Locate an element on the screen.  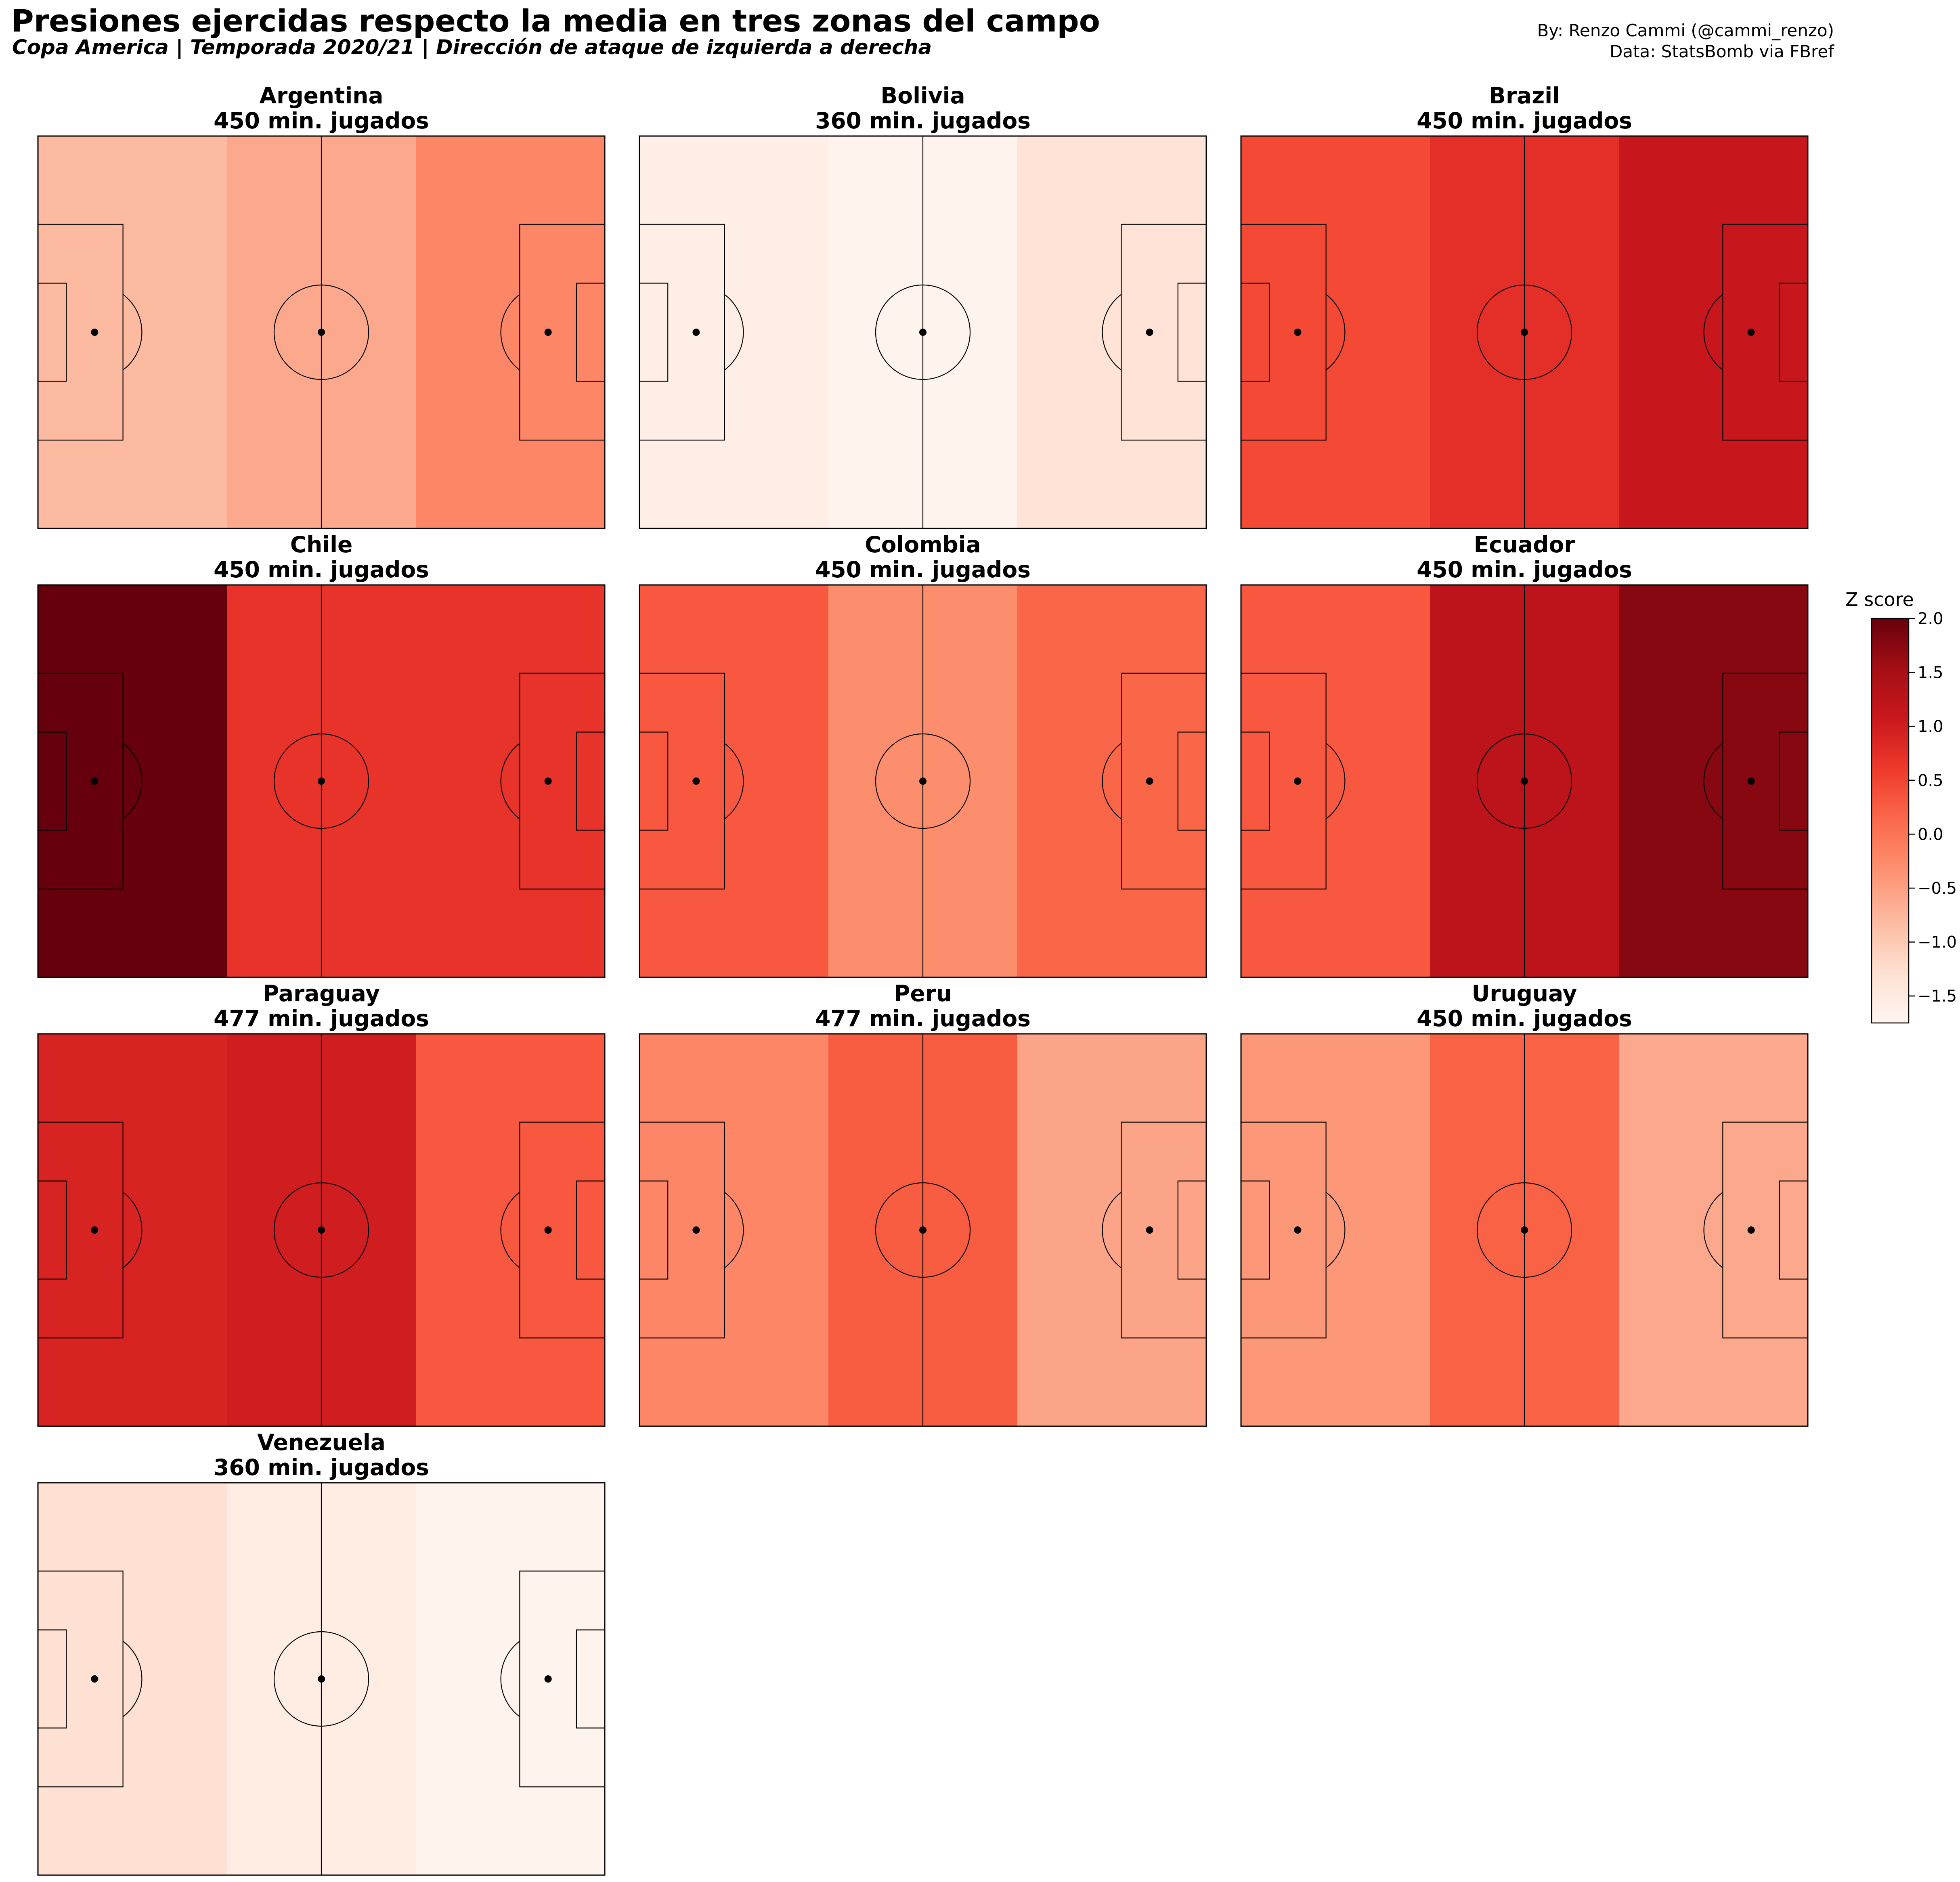
colorbar-title: Z score is located at coordinates (1879, 599).